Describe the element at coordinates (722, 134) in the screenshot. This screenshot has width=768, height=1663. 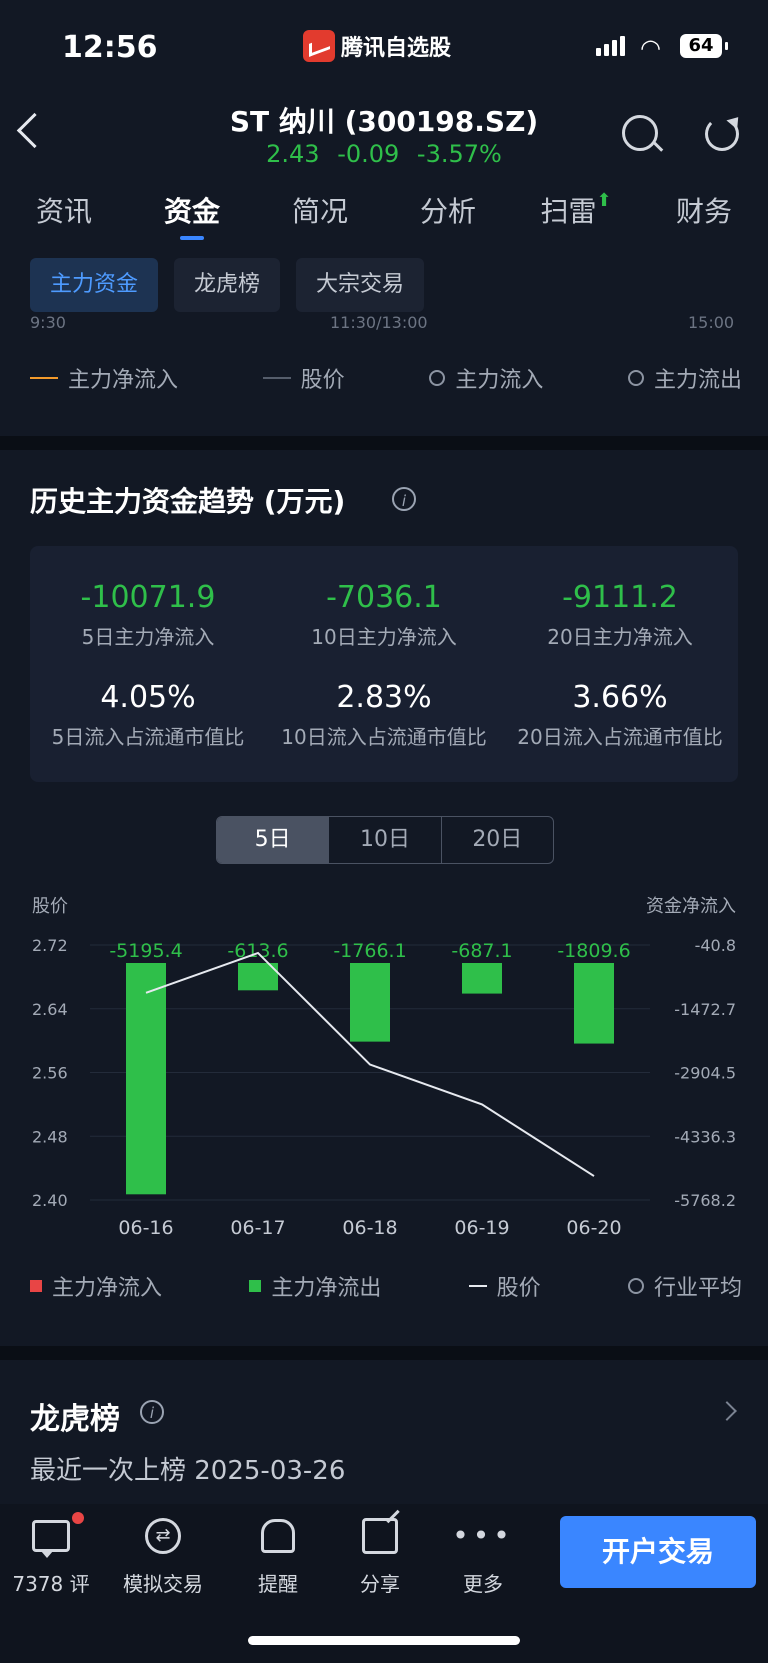
I see `refresh-icon` at that location.